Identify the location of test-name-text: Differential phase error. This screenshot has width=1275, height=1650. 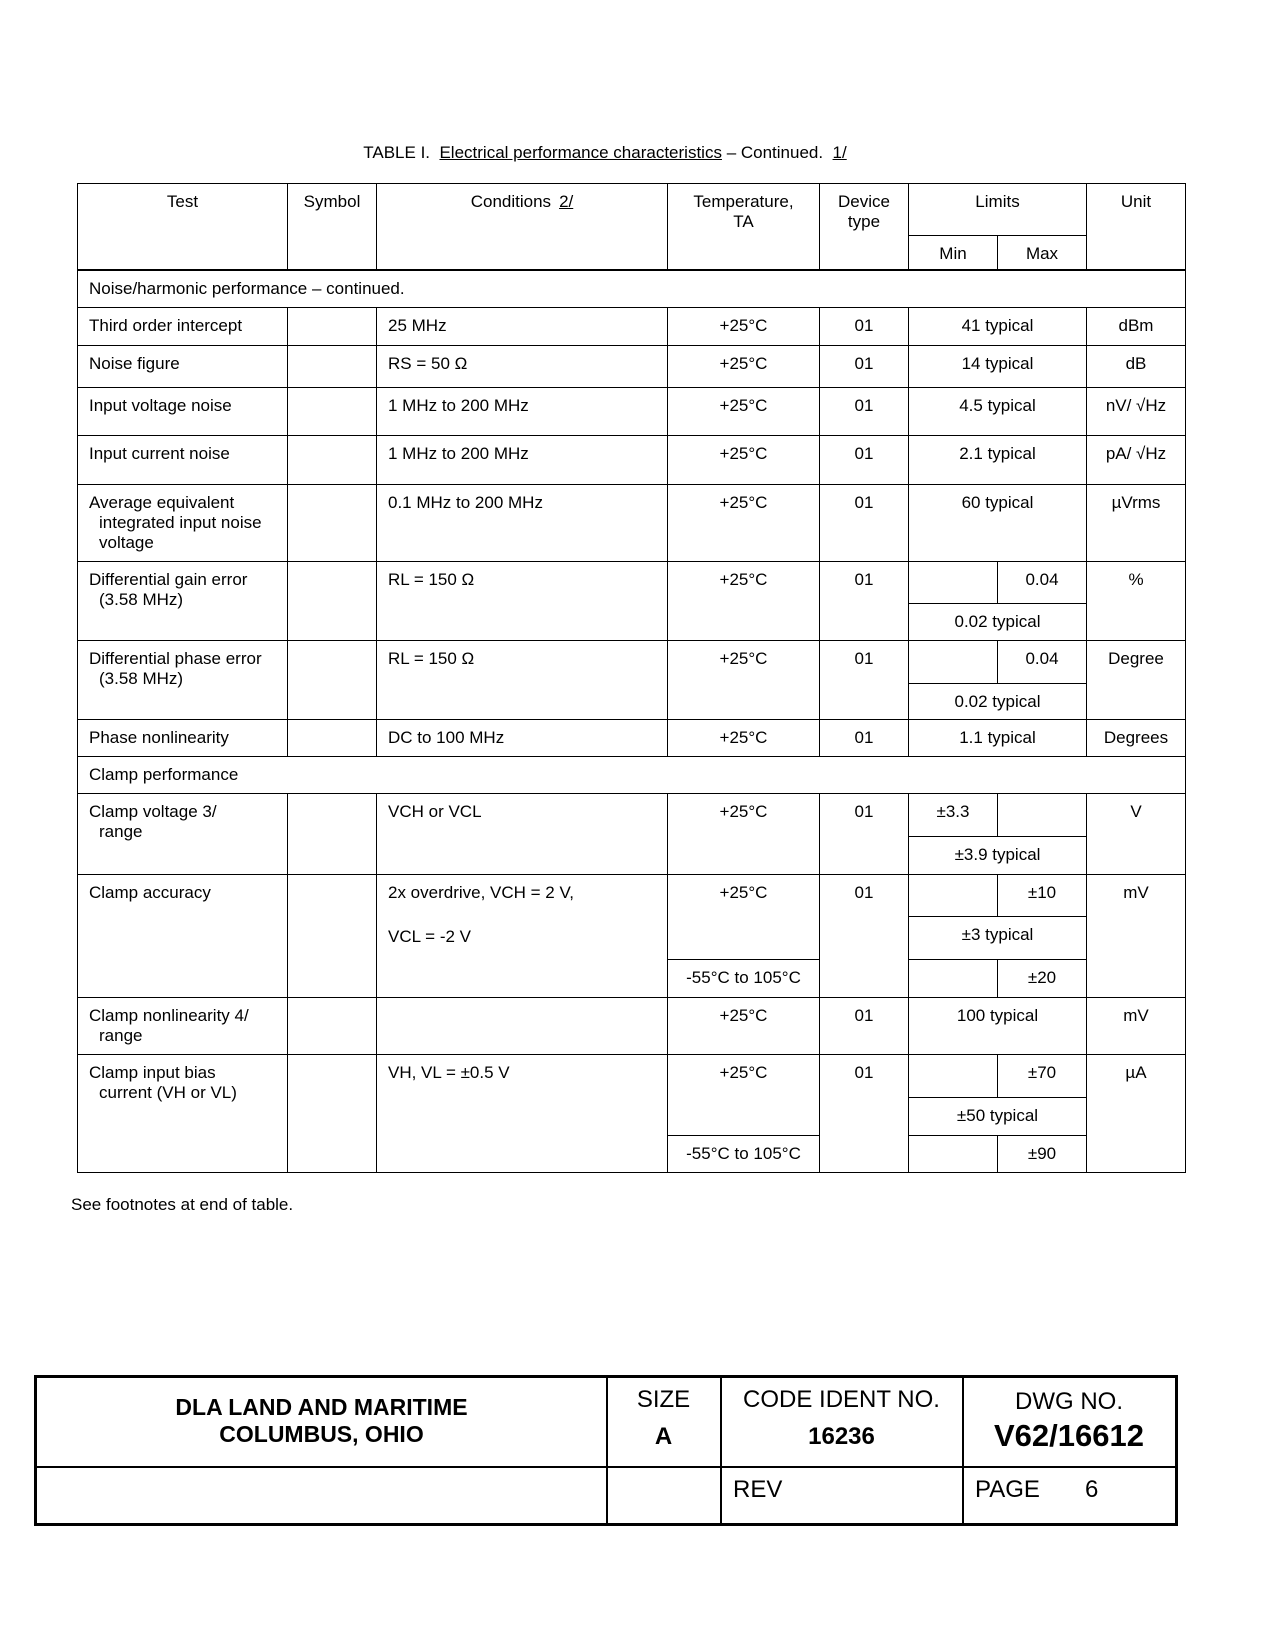
(175, 658).